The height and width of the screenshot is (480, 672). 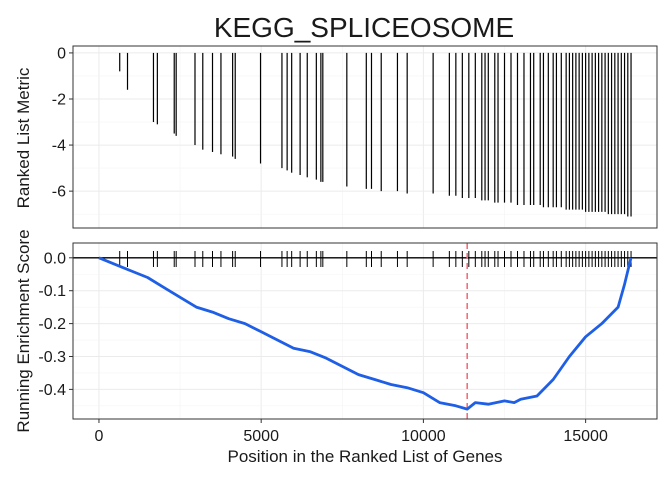 I want to click on x-tick-label: 0, so click(x=99, y=436).